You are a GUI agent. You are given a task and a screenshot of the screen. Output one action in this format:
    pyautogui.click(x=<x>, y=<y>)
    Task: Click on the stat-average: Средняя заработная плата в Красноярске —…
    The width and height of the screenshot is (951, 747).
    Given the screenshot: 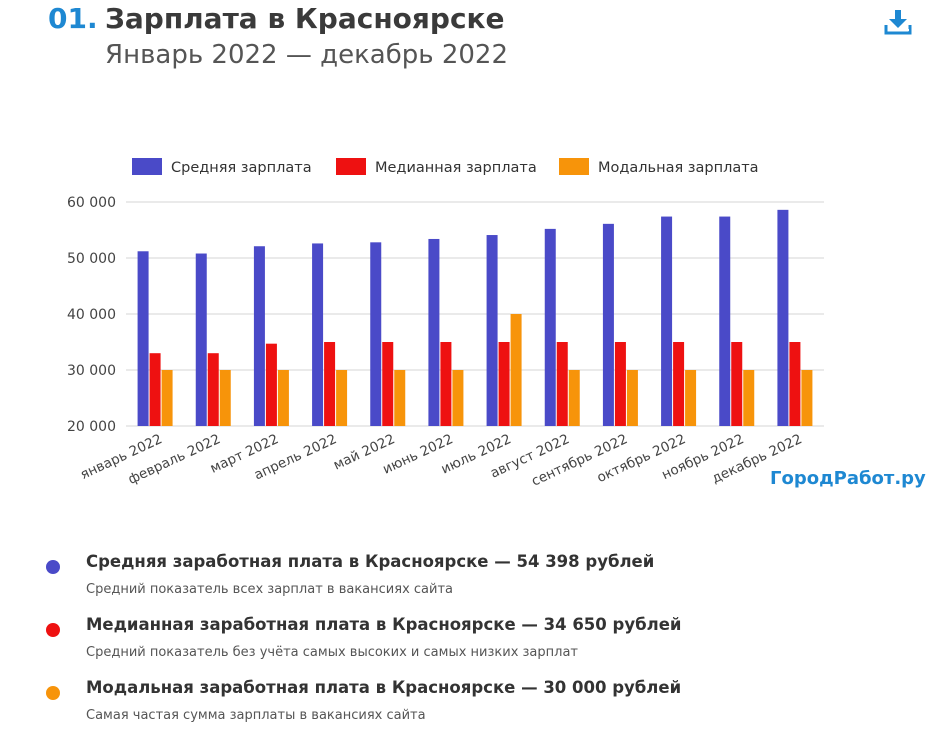 What is the action you would take?
    pyautogui.click(x=486, y=583)
    